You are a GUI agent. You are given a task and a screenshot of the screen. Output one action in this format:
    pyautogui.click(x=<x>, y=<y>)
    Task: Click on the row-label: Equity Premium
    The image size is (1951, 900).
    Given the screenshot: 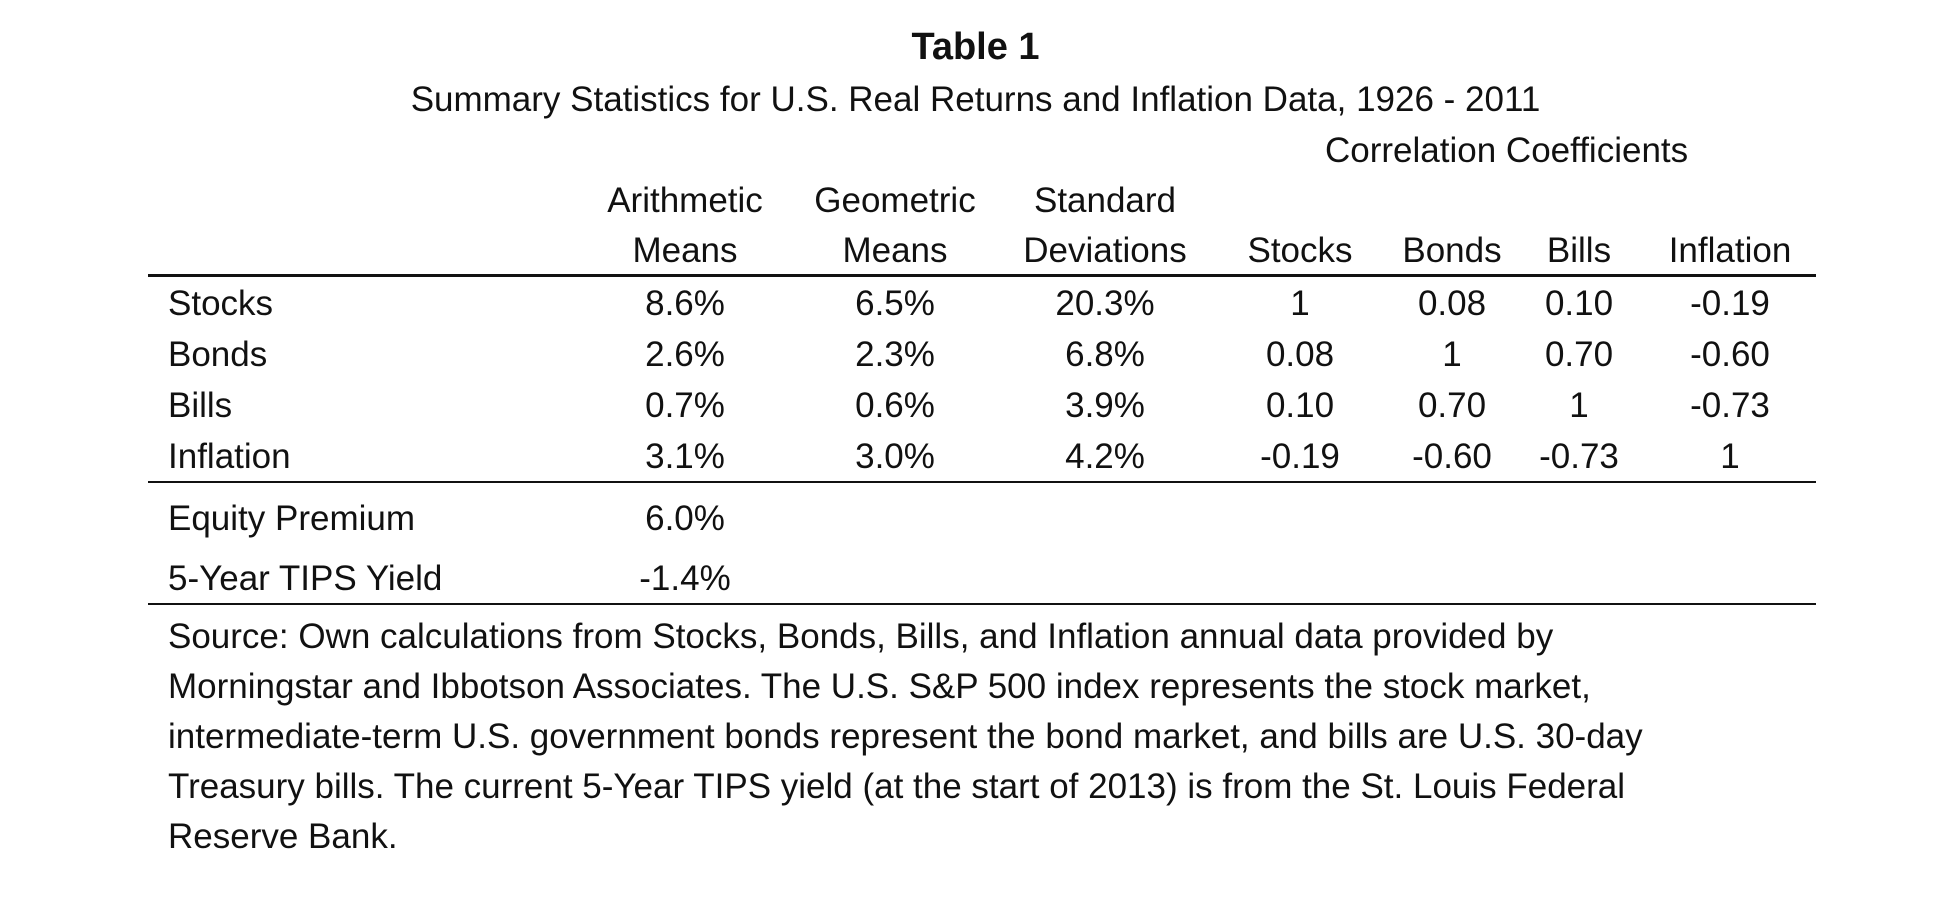 What is the action you would take?
    pyautogui.click(x=292, y=518)
    